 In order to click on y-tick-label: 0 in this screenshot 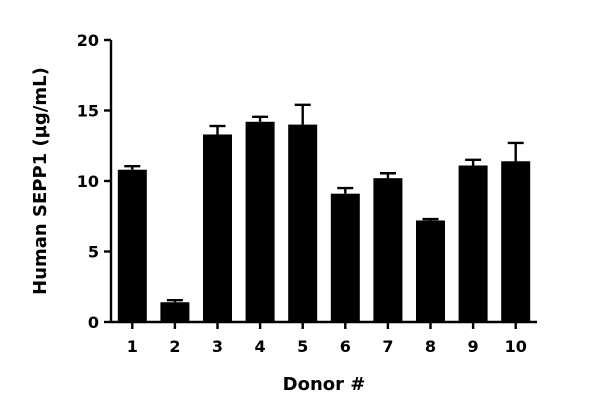, I will do `click(93, 322)`.